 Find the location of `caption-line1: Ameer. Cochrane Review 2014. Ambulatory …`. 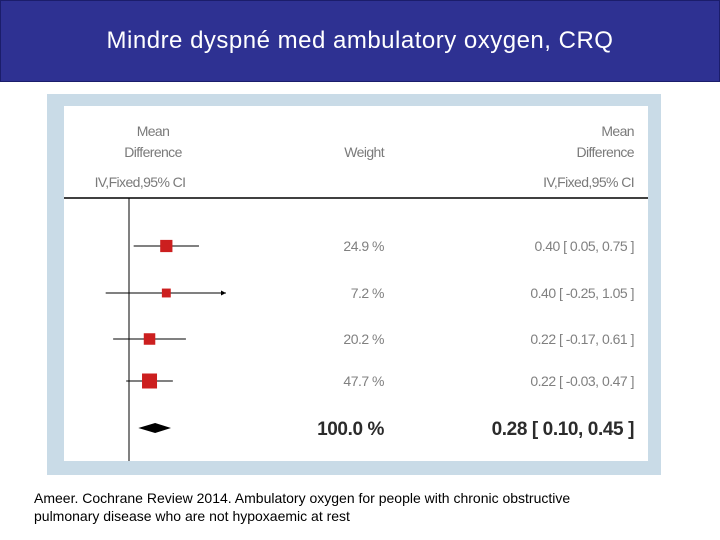

caption-line1: Ameer. Cochrane Review 2014. Ambulatory … is located at coordinates (302, 498).